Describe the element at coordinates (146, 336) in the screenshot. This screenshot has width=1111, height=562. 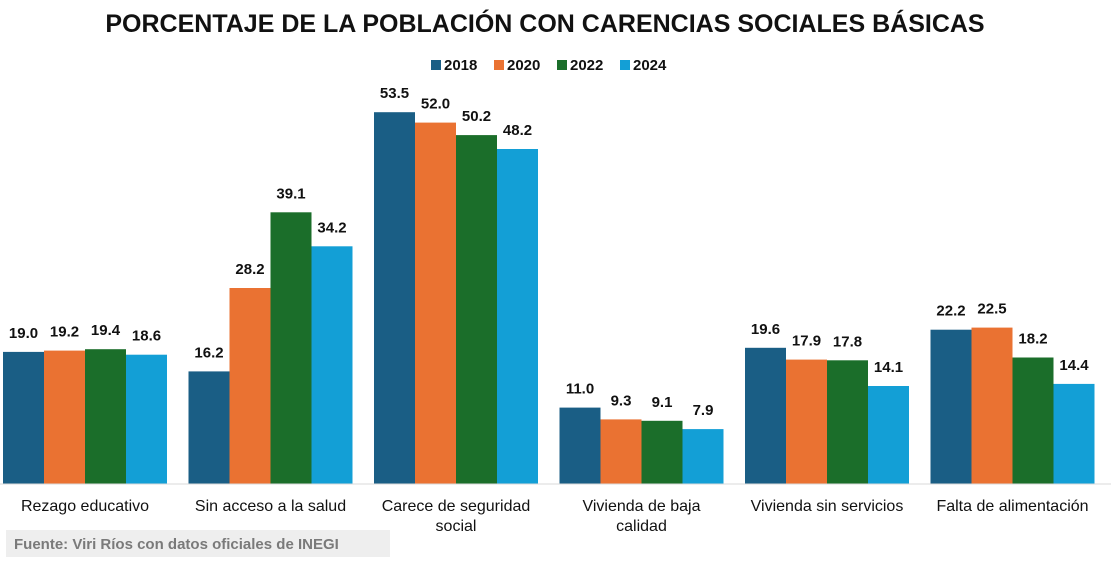
I see `value-label-2024-cat-0: 18.6` at that location.